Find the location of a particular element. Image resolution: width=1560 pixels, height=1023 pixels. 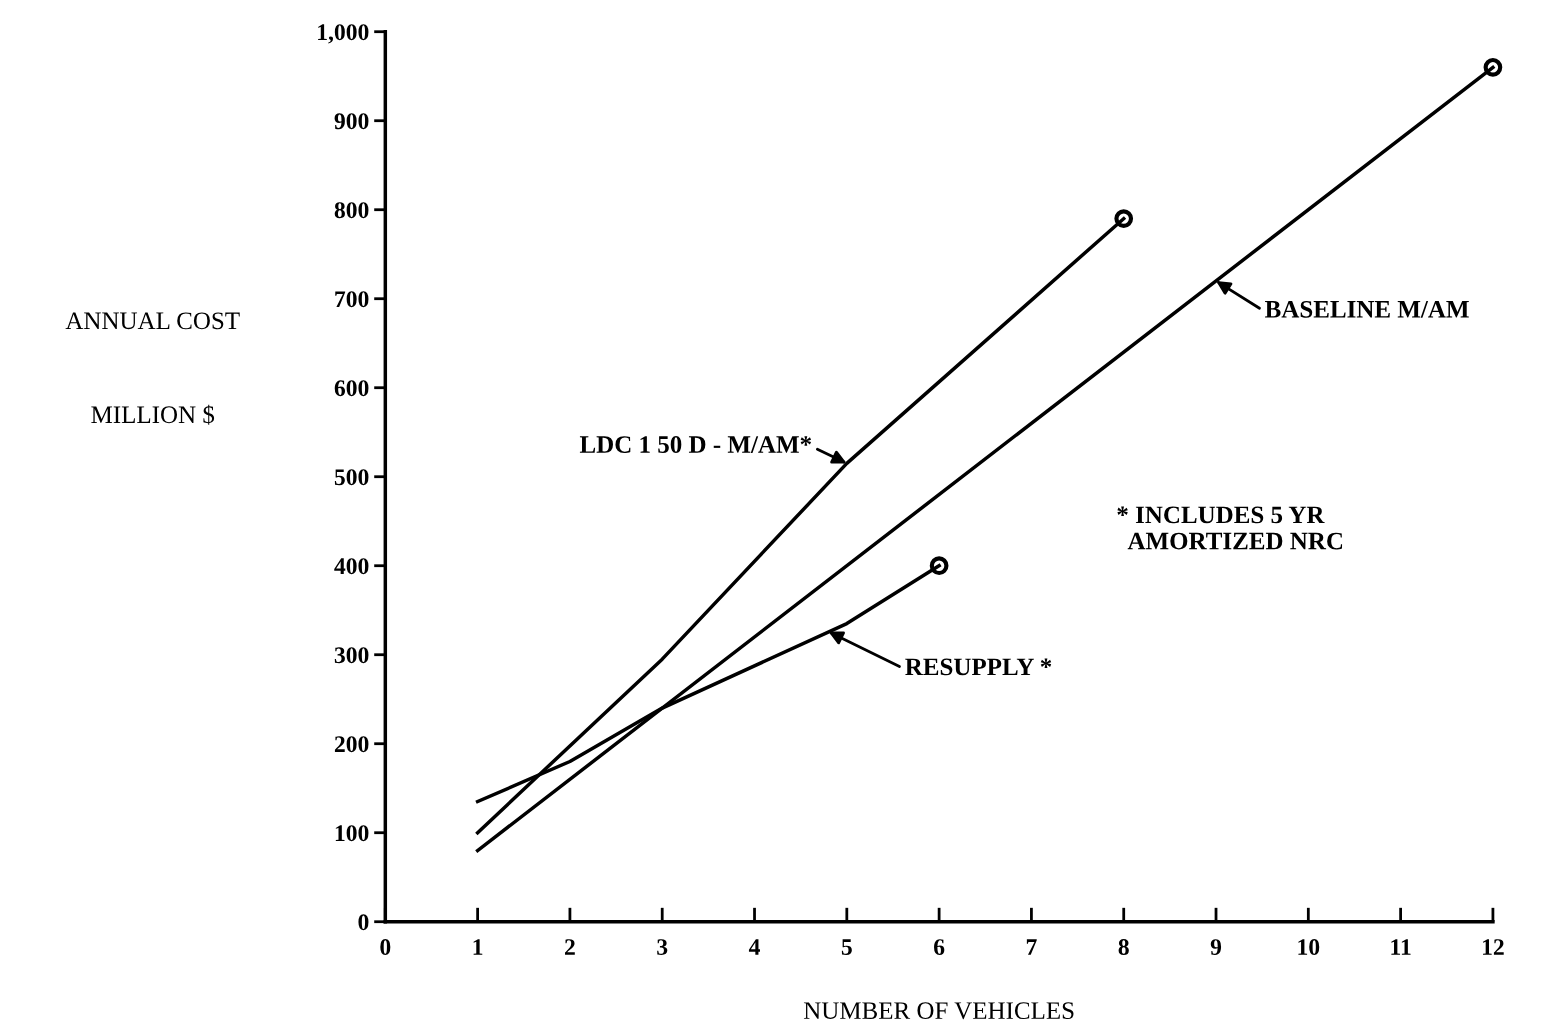

annotation: * INCLUDES 5 YR AMORTIZED NRC is located at coordinates (1230, 528).